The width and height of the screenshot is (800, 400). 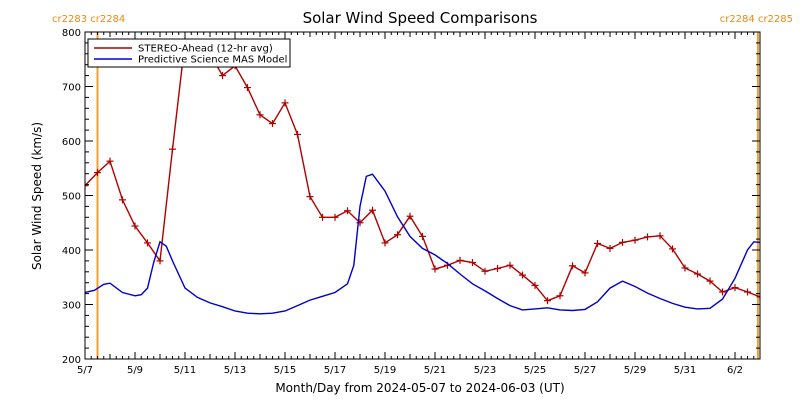 What do you see at coordinates (71, 197) in the screenshot?
I see `y-tick-label: 500` at bounding box center [71, 197].